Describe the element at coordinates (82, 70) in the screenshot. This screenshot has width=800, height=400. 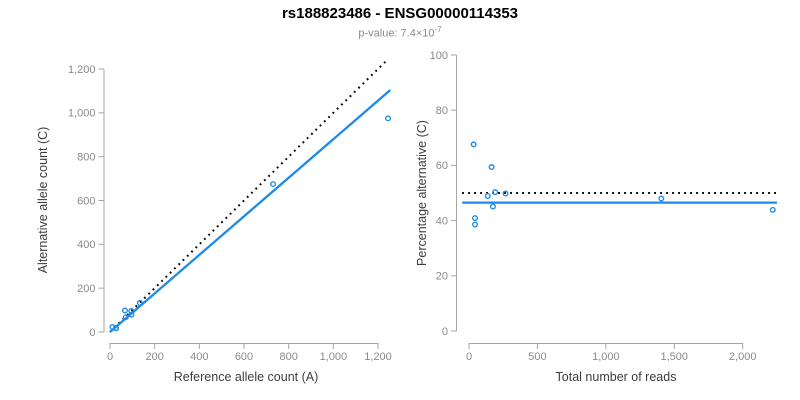
I see `y-tick-label: 1,200` at that location.